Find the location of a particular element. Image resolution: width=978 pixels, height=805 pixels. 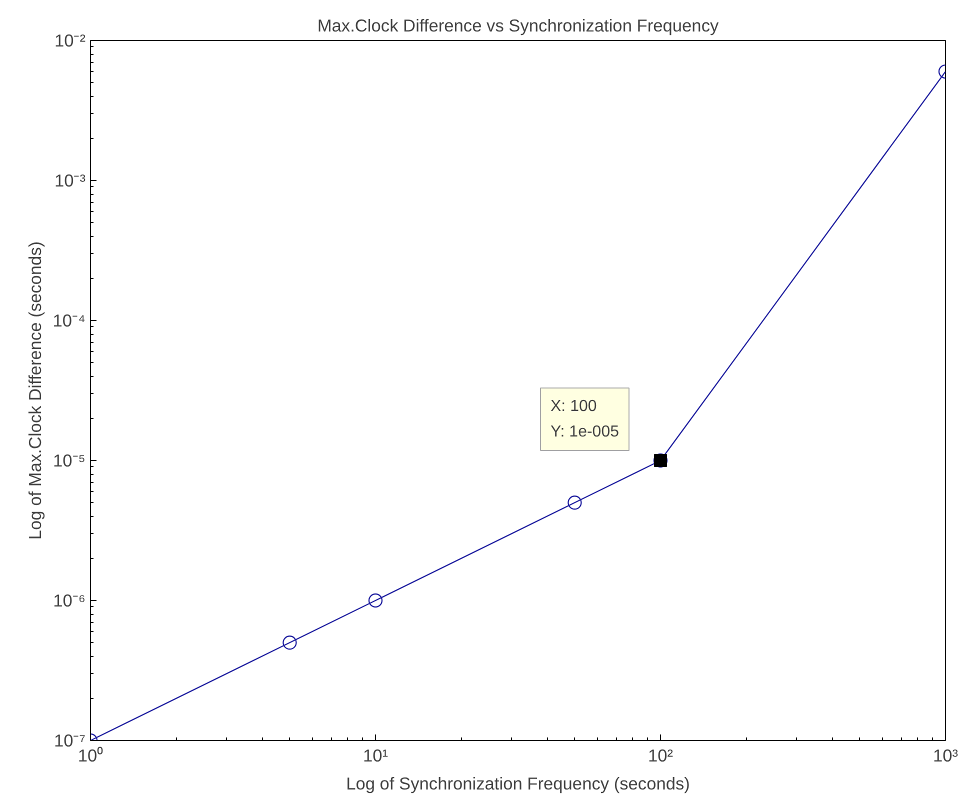

y-tick-label: 10⁻³ is located at coordinates (70, 180).